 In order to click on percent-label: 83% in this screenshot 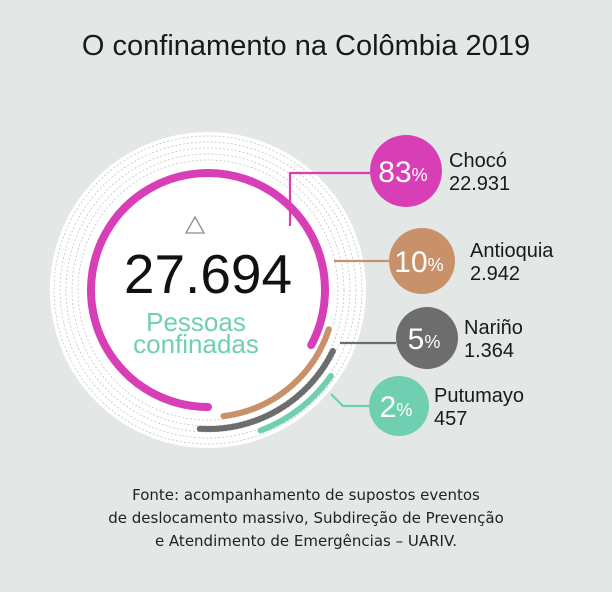, I will do `click(402, 172)`.